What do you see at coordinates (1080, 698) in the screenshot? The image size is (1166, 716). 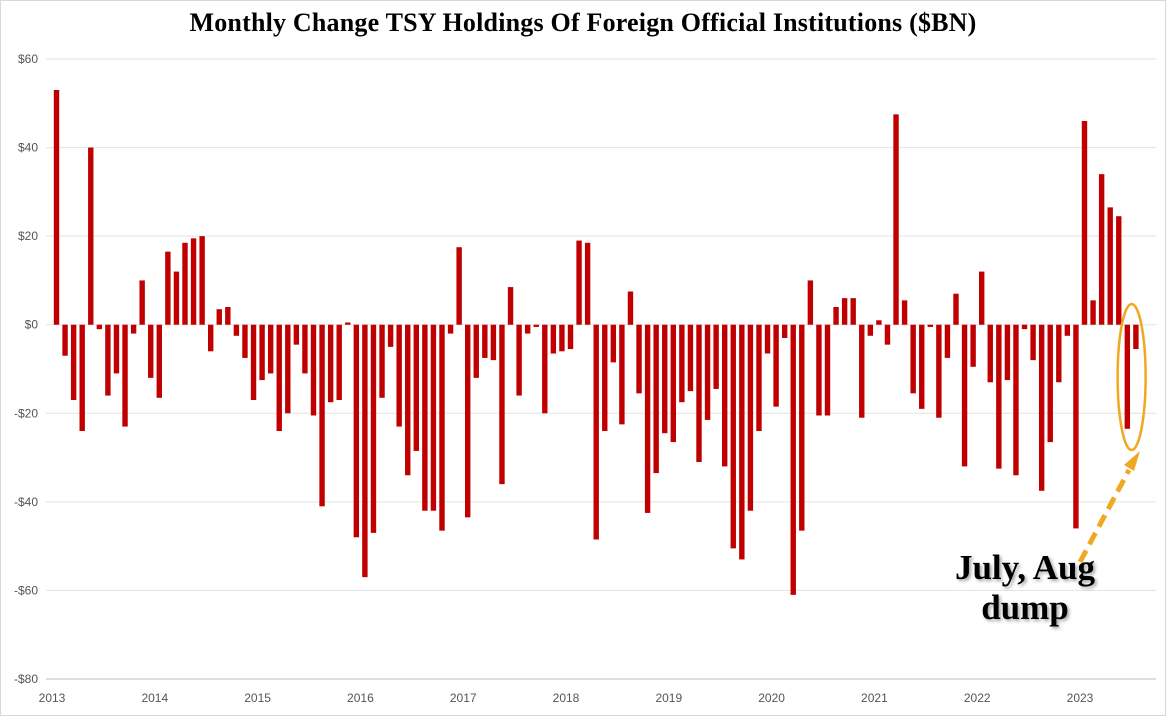 I see `x-tick-label: 2023` at bounding box center [1080, 698].